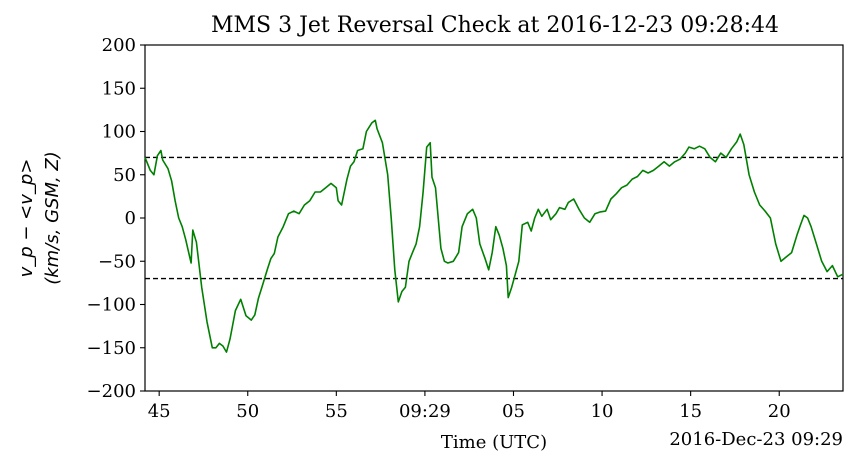 The width and height of the screenshot is (858, 467). I want to click on y-tick-label: 50, so click(124, 175).